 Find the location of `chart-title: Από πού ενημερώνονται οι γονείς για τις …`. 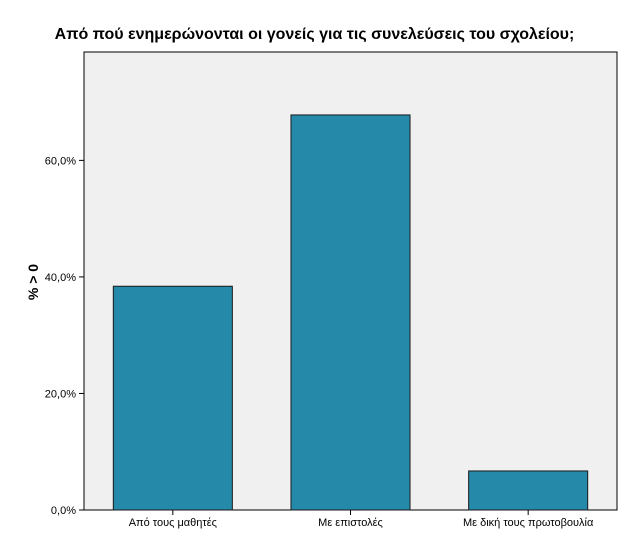

chart-title: Από πού ενημερώνονται οι γονείς για τις … is located at coordinates (314, 34).